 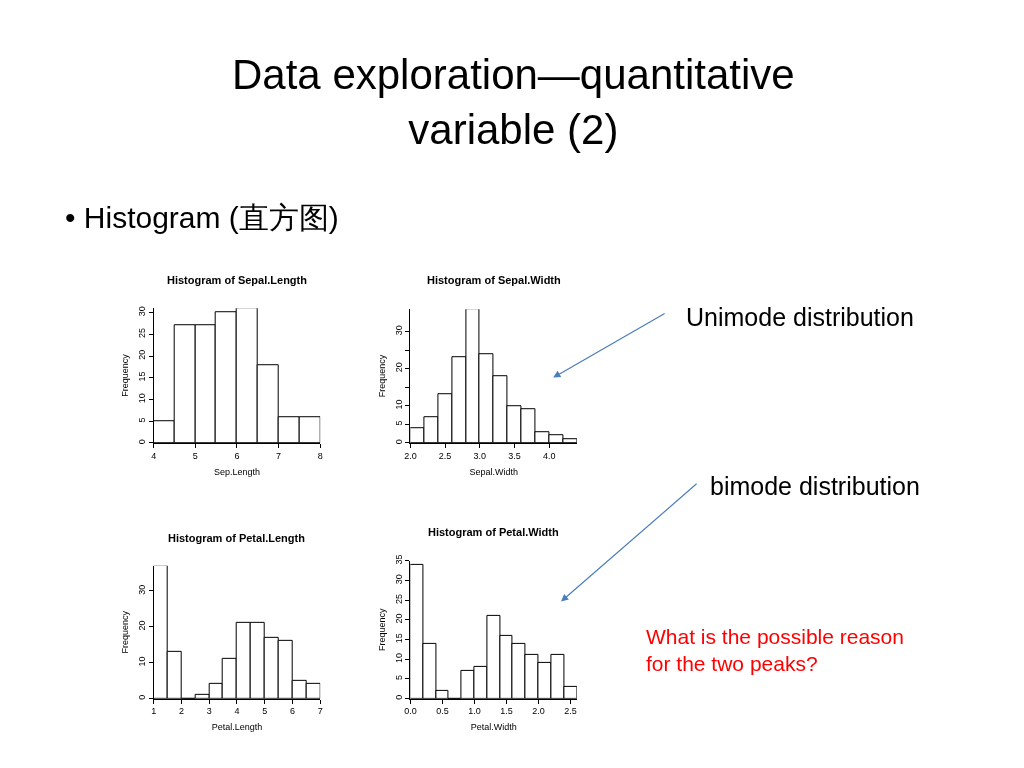 I want to click on x-tick-label: 1, so click(x=154, y=711).